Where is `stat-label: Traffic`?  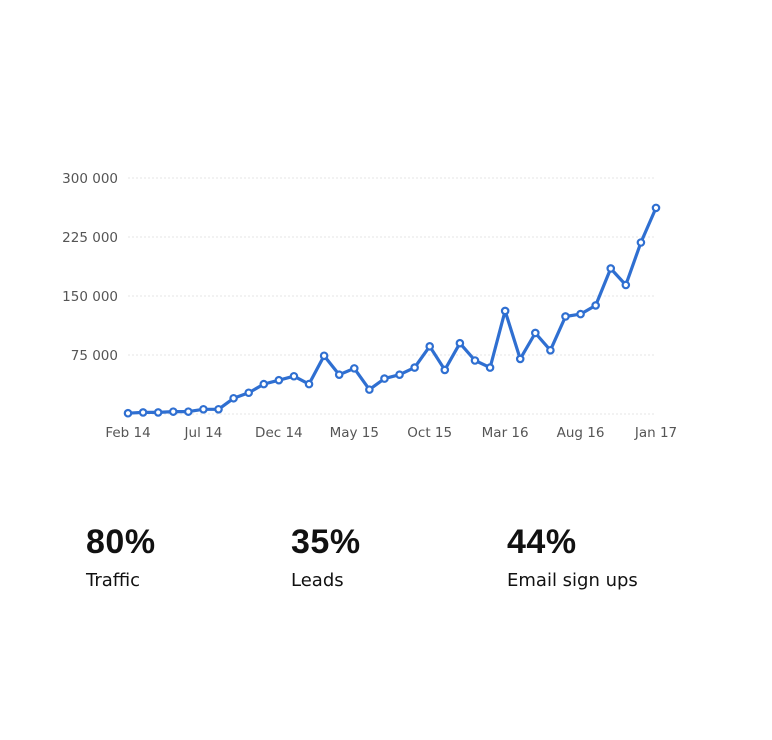 stat-label: Traffic is located at coordinates (113, 580).